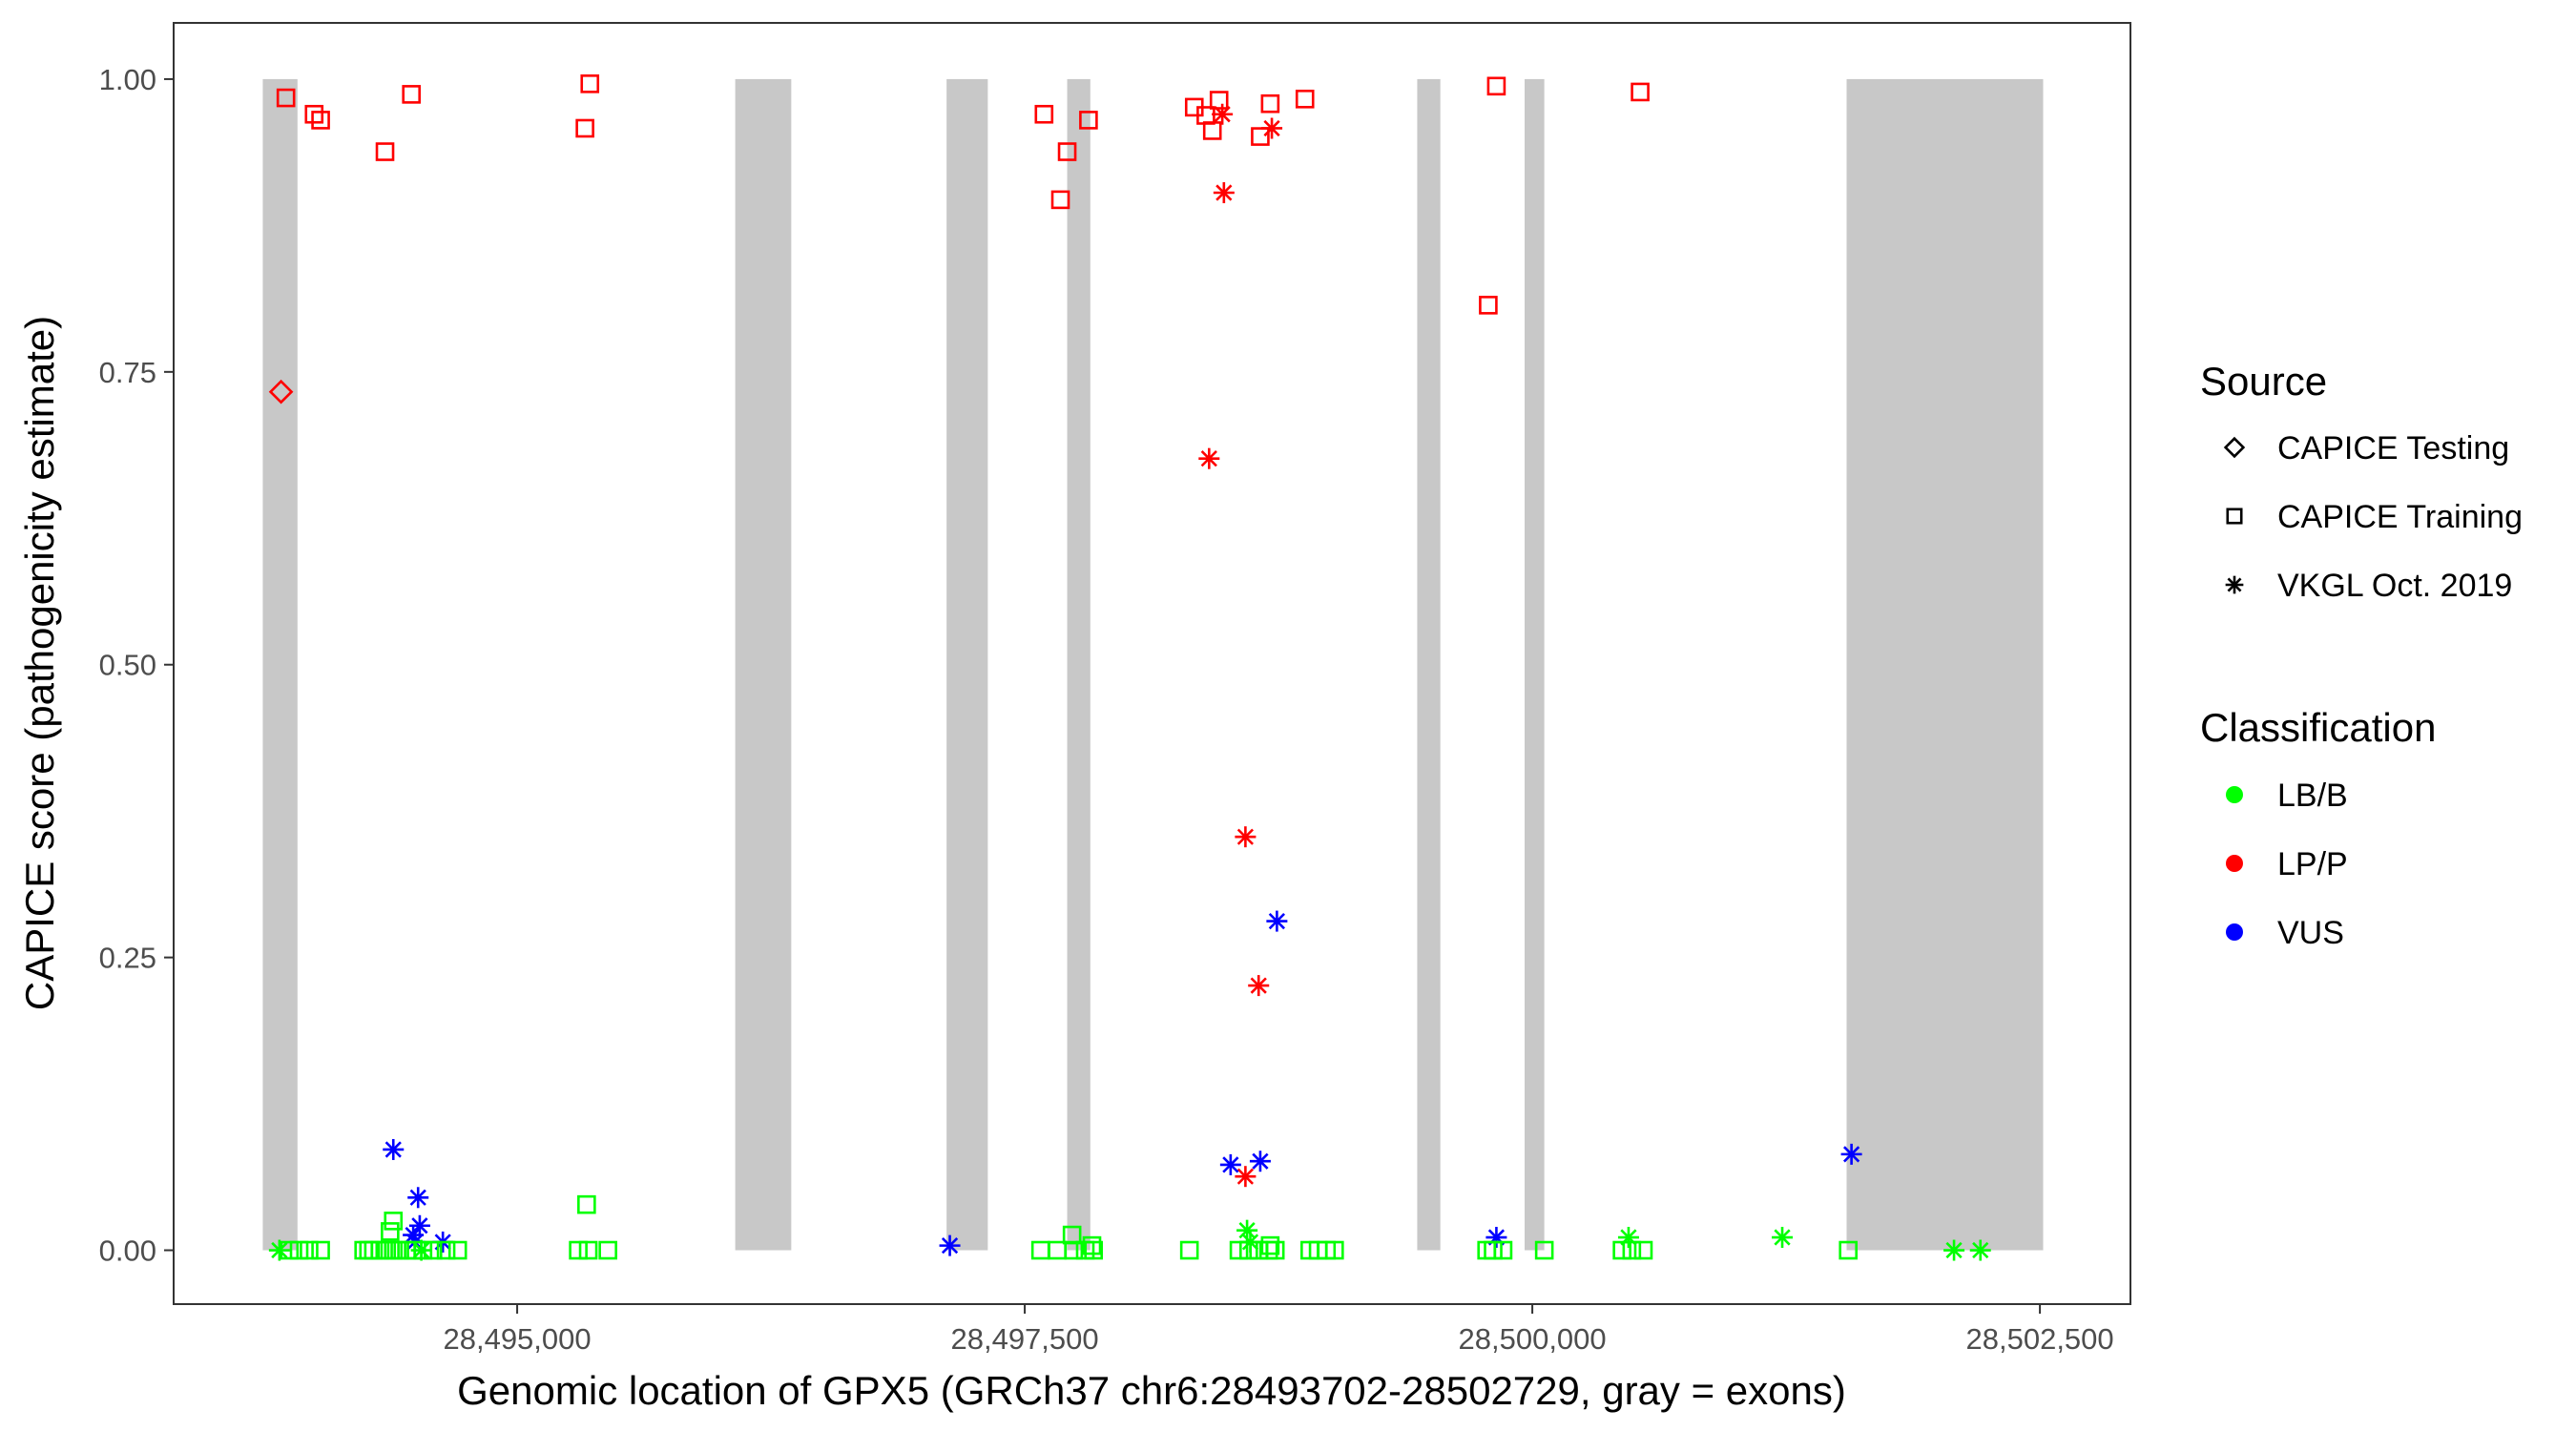  I want to click on y-axis-title: CAPICE score (pathogenicity estimate), so click(39, 663).